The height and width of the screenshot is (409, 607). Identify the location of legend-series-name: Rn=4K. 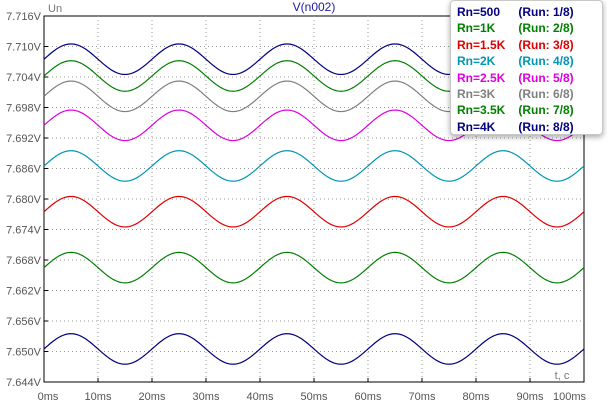
(476, 126).